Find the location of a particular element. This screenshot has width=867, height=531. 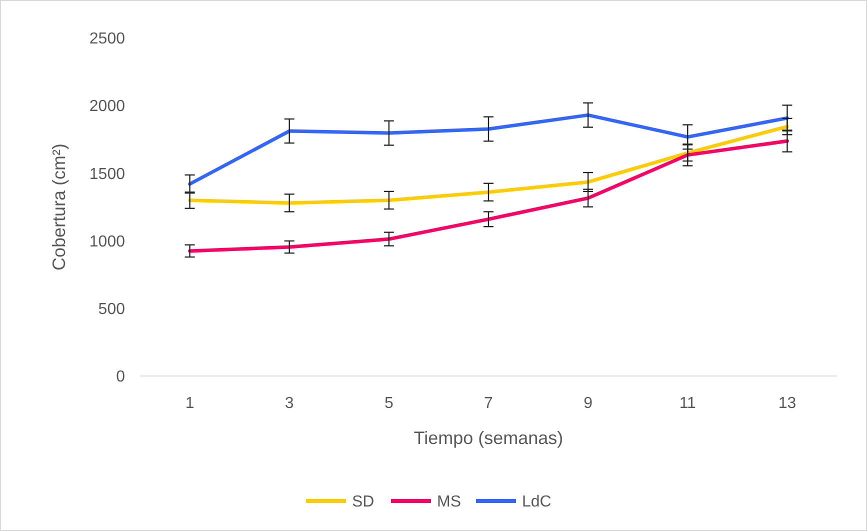

y-tick-label: 1000 is located at coordinates (107, 241).